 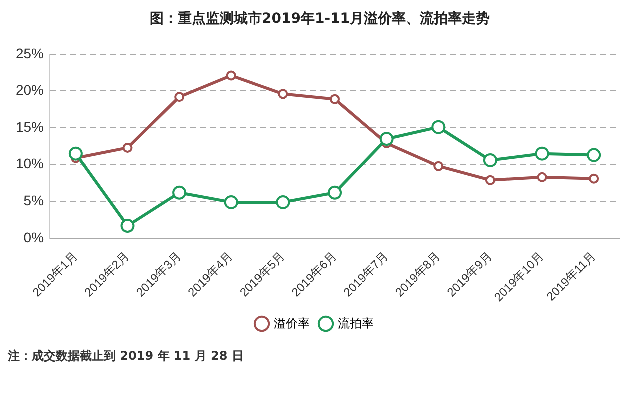 I want to click on y-tick-label: 15%, so click(x=30, y=126).